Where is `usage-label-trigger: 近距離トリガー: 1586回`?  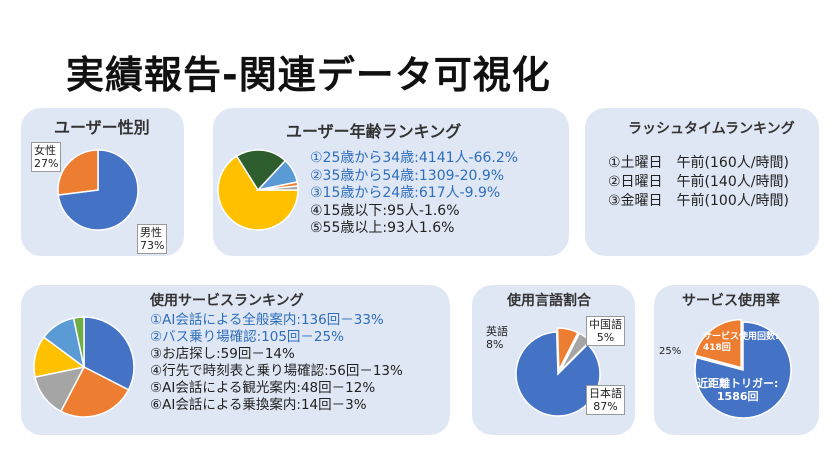 usage-label-trigger: 近距離トリガー: 1586回 is located at coordinates (737, 390).